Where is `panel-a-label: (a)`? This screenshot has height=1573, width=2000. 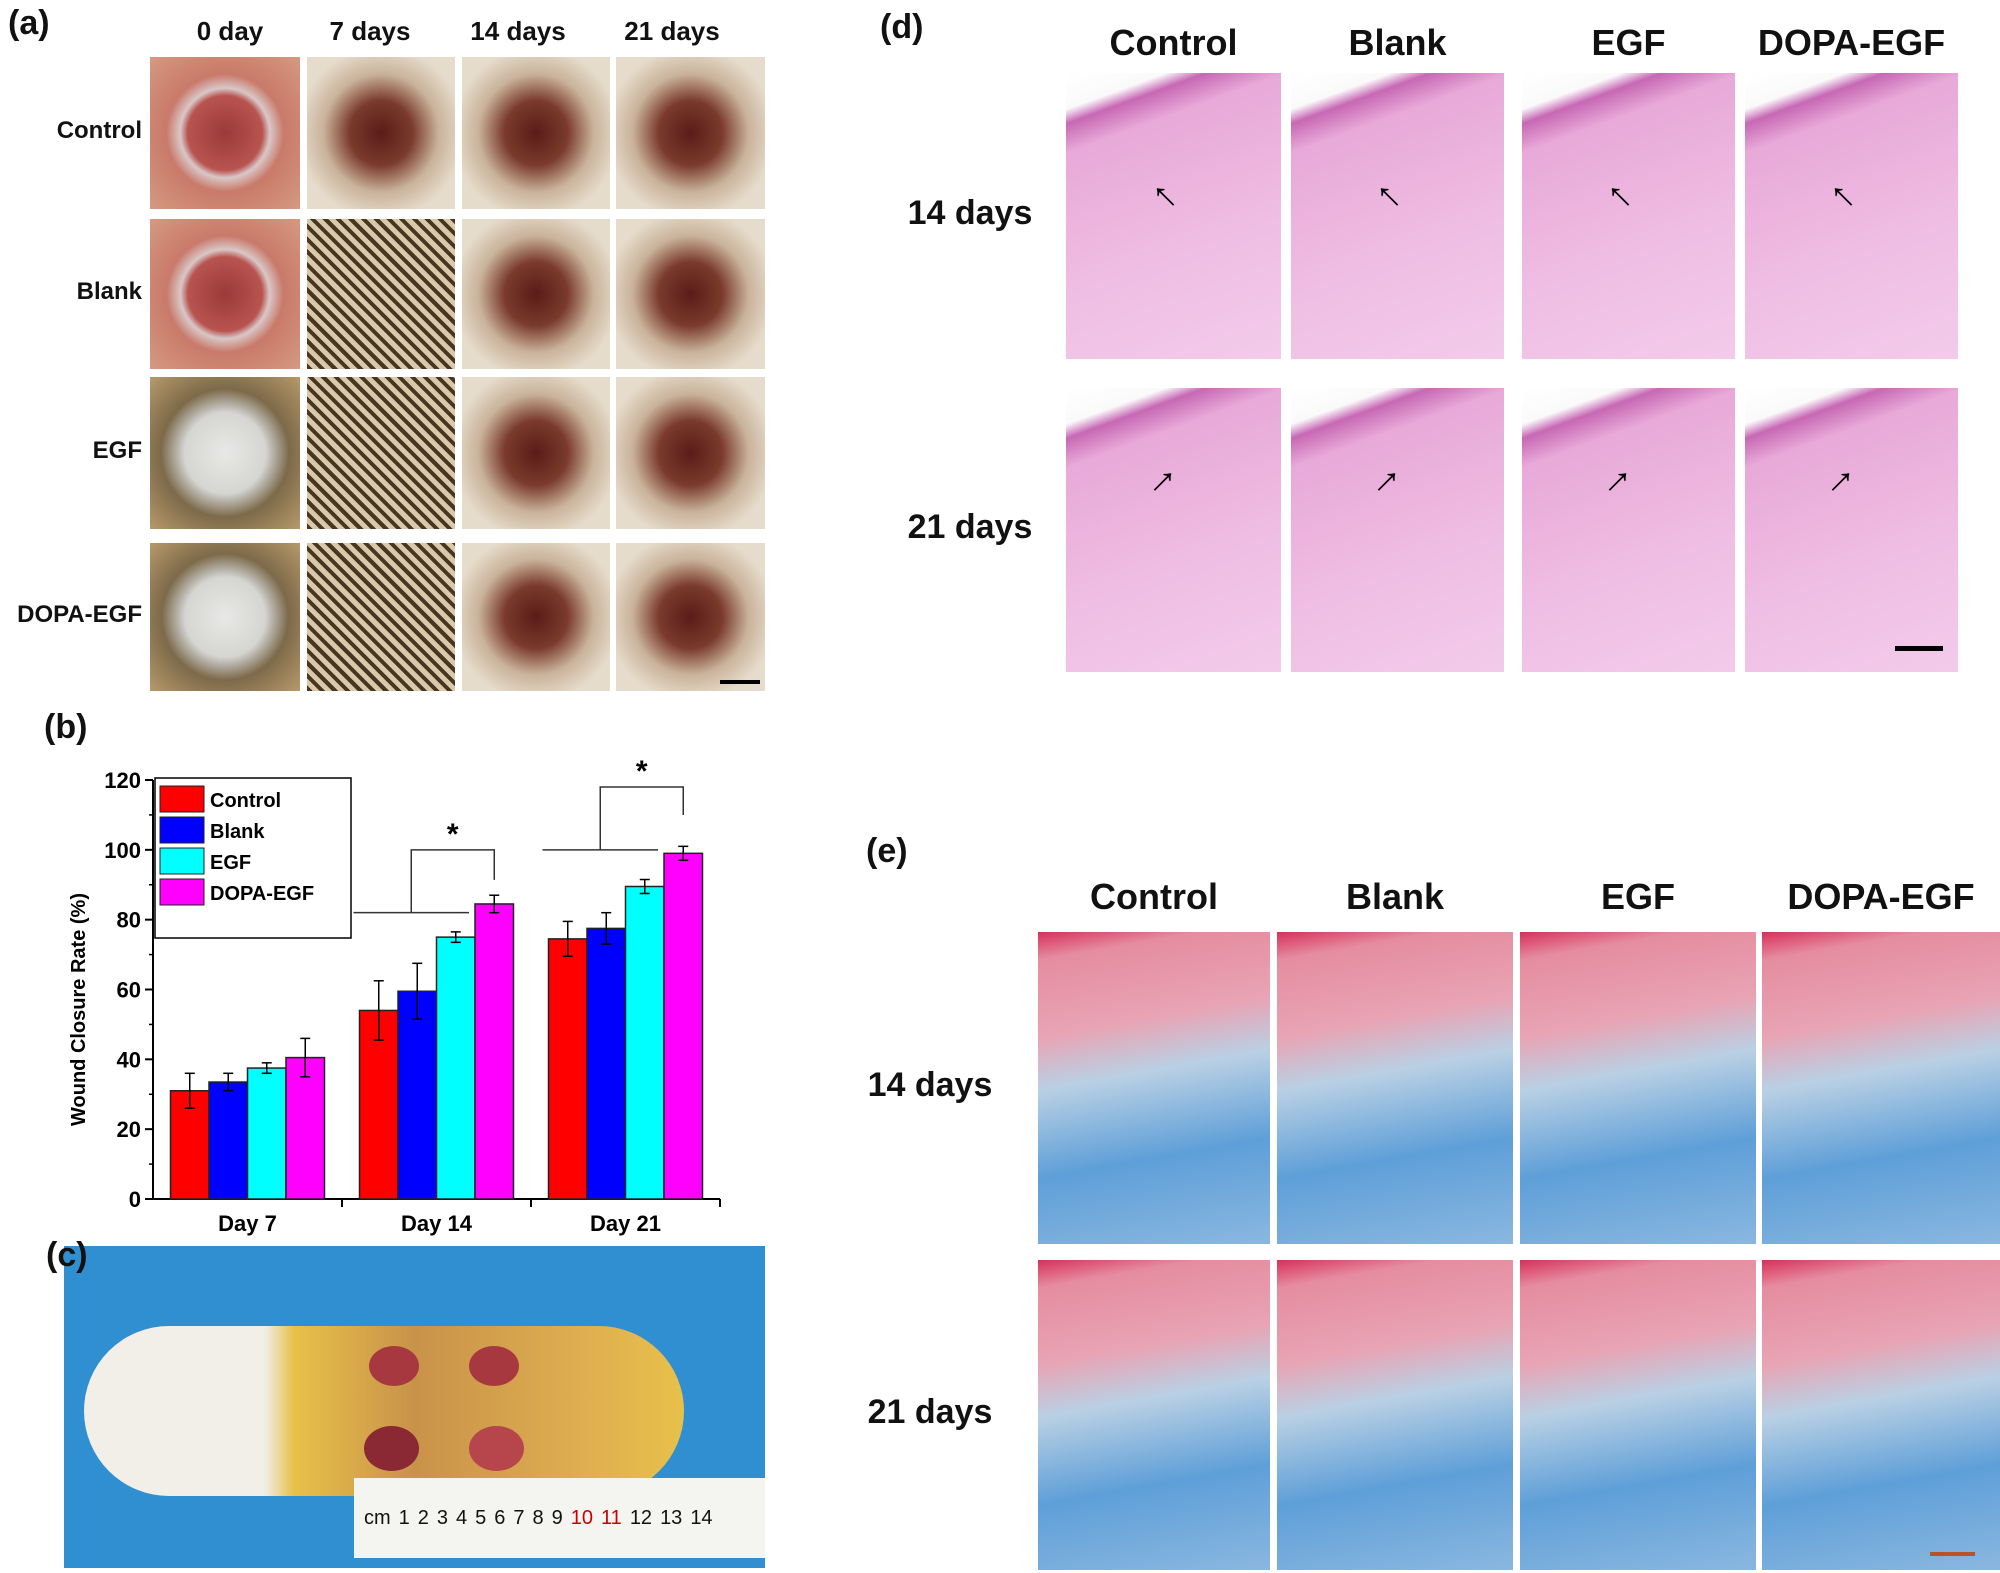
panel-a-label: (a) is located at coordinates (29, 23).